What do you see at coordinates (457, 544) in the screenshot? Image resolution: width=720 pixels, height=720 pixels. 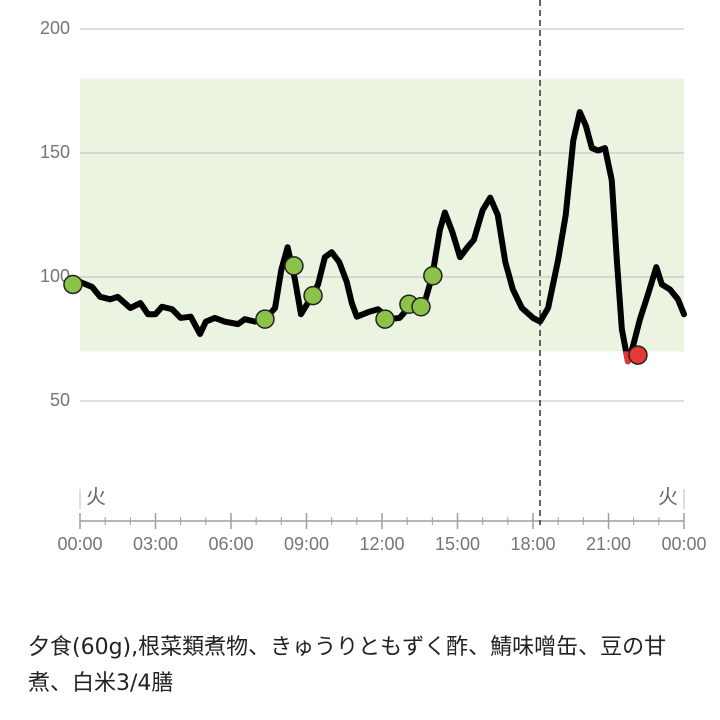 I see `x-tick-label: 15:00` at bounding box center [457, 544].